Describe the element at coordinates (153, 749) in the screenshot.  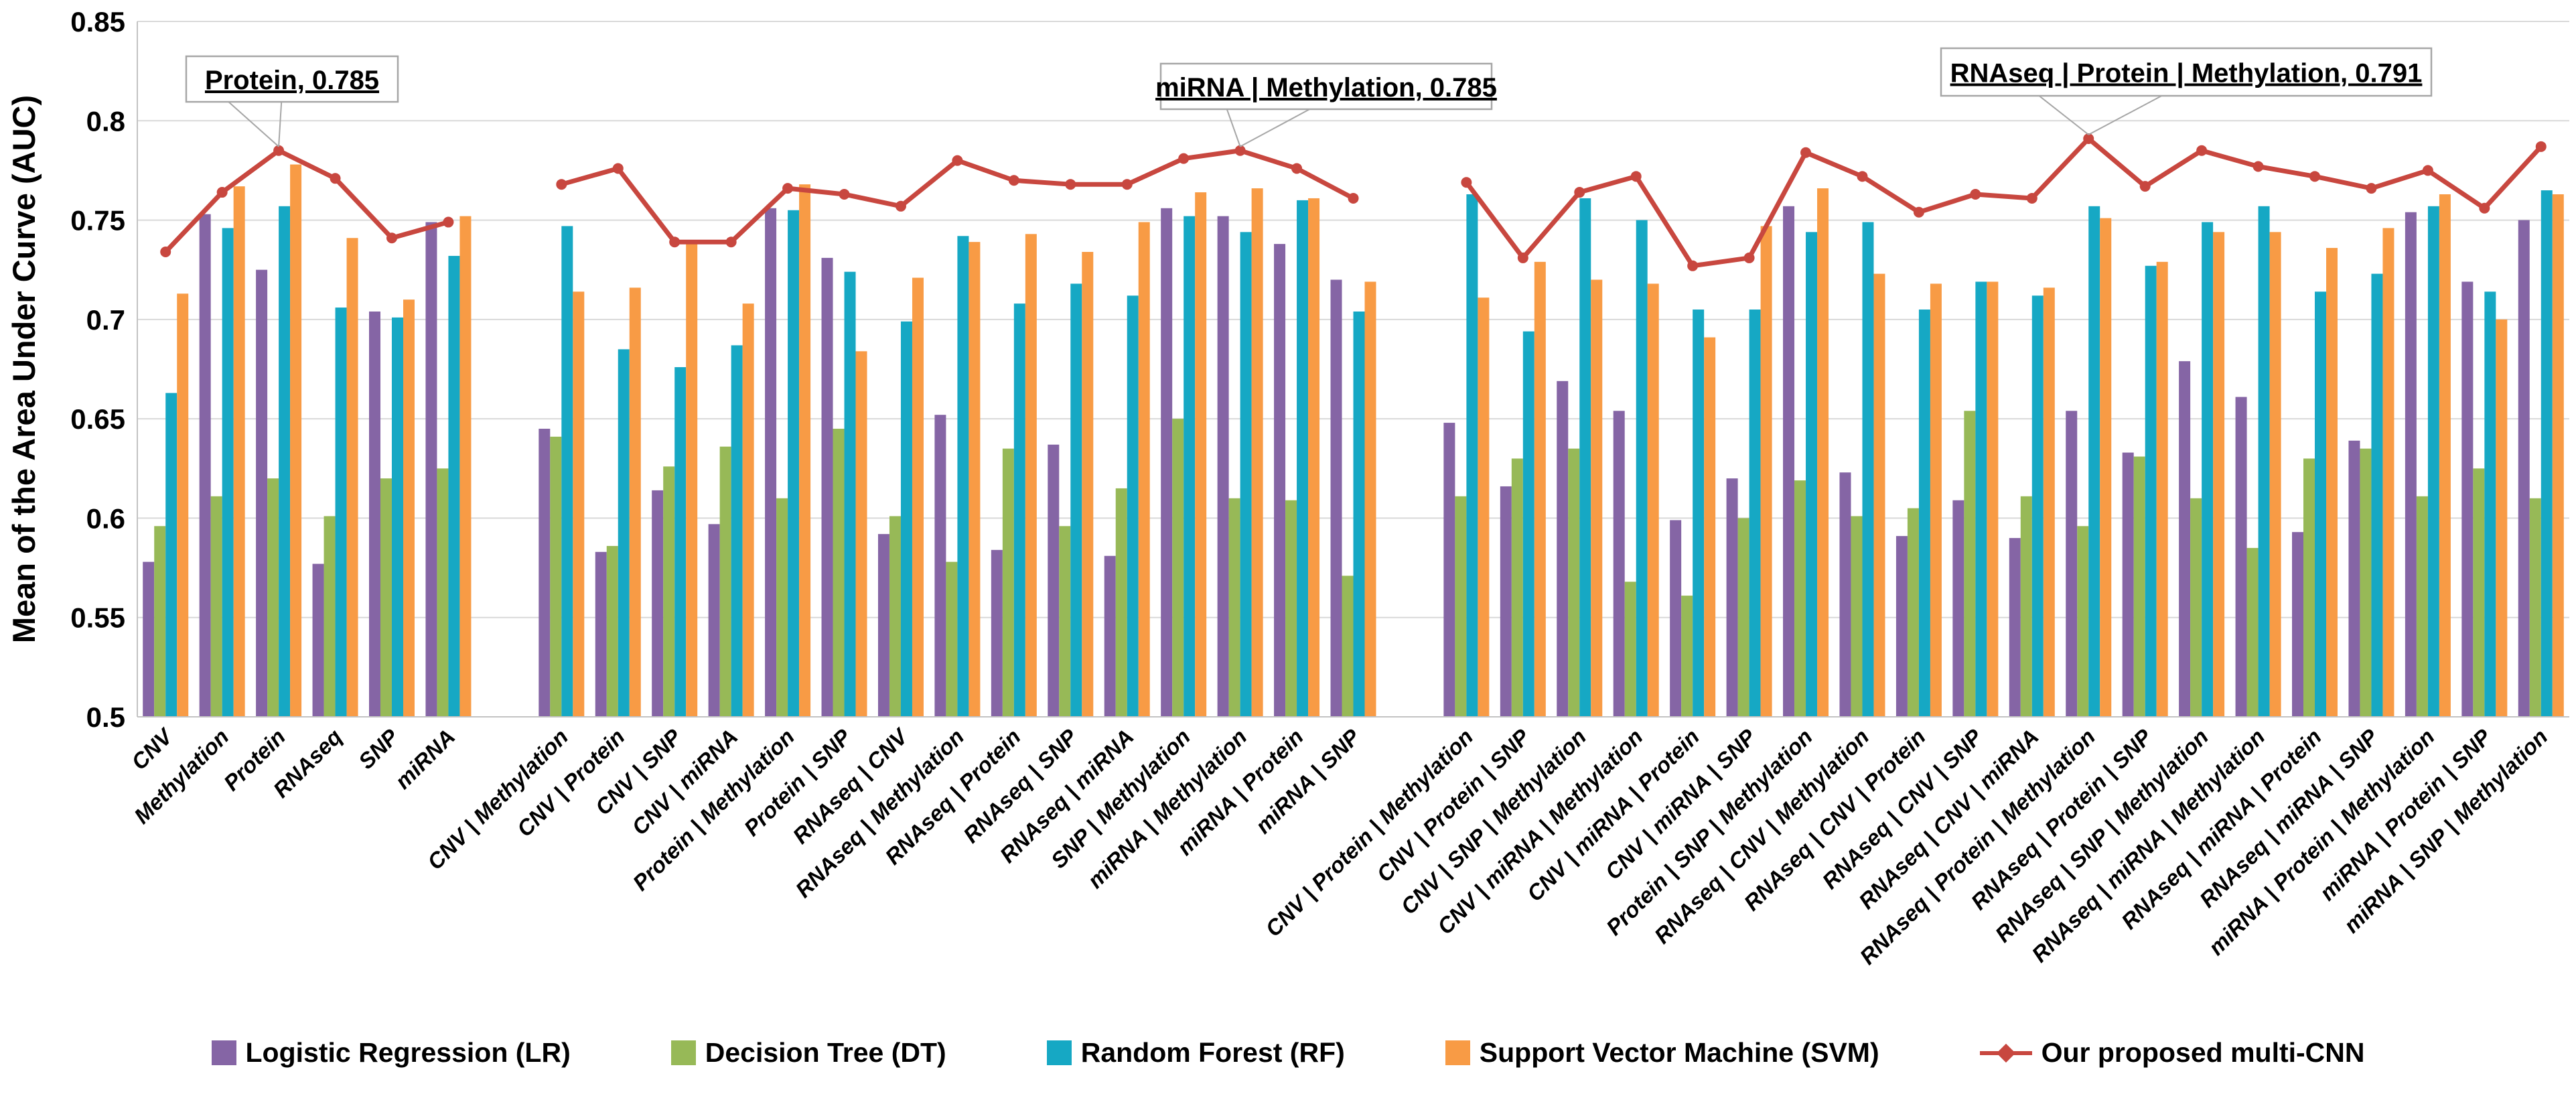
I see `x-tick-label: CNV` at that location.